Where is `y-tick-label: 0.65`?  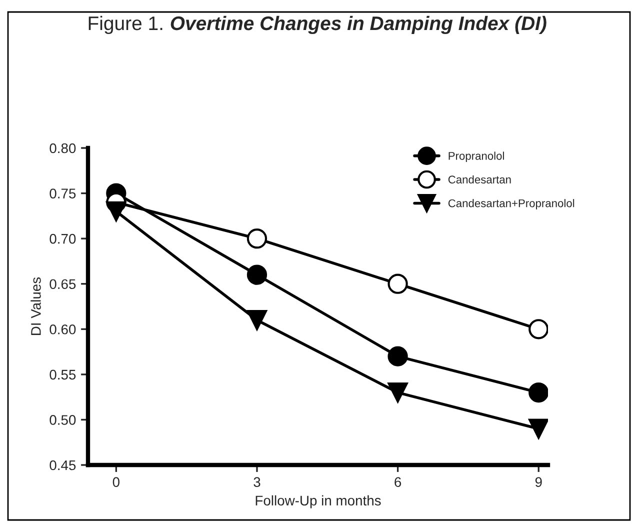
y-tick-label: 0.65 is located at coordinates (63, 284).